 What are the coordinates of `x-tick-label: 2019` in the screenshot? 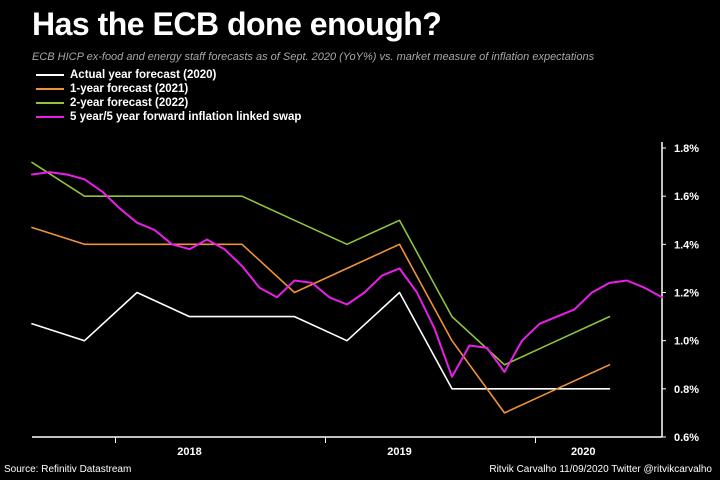 It's located at (399, 452).